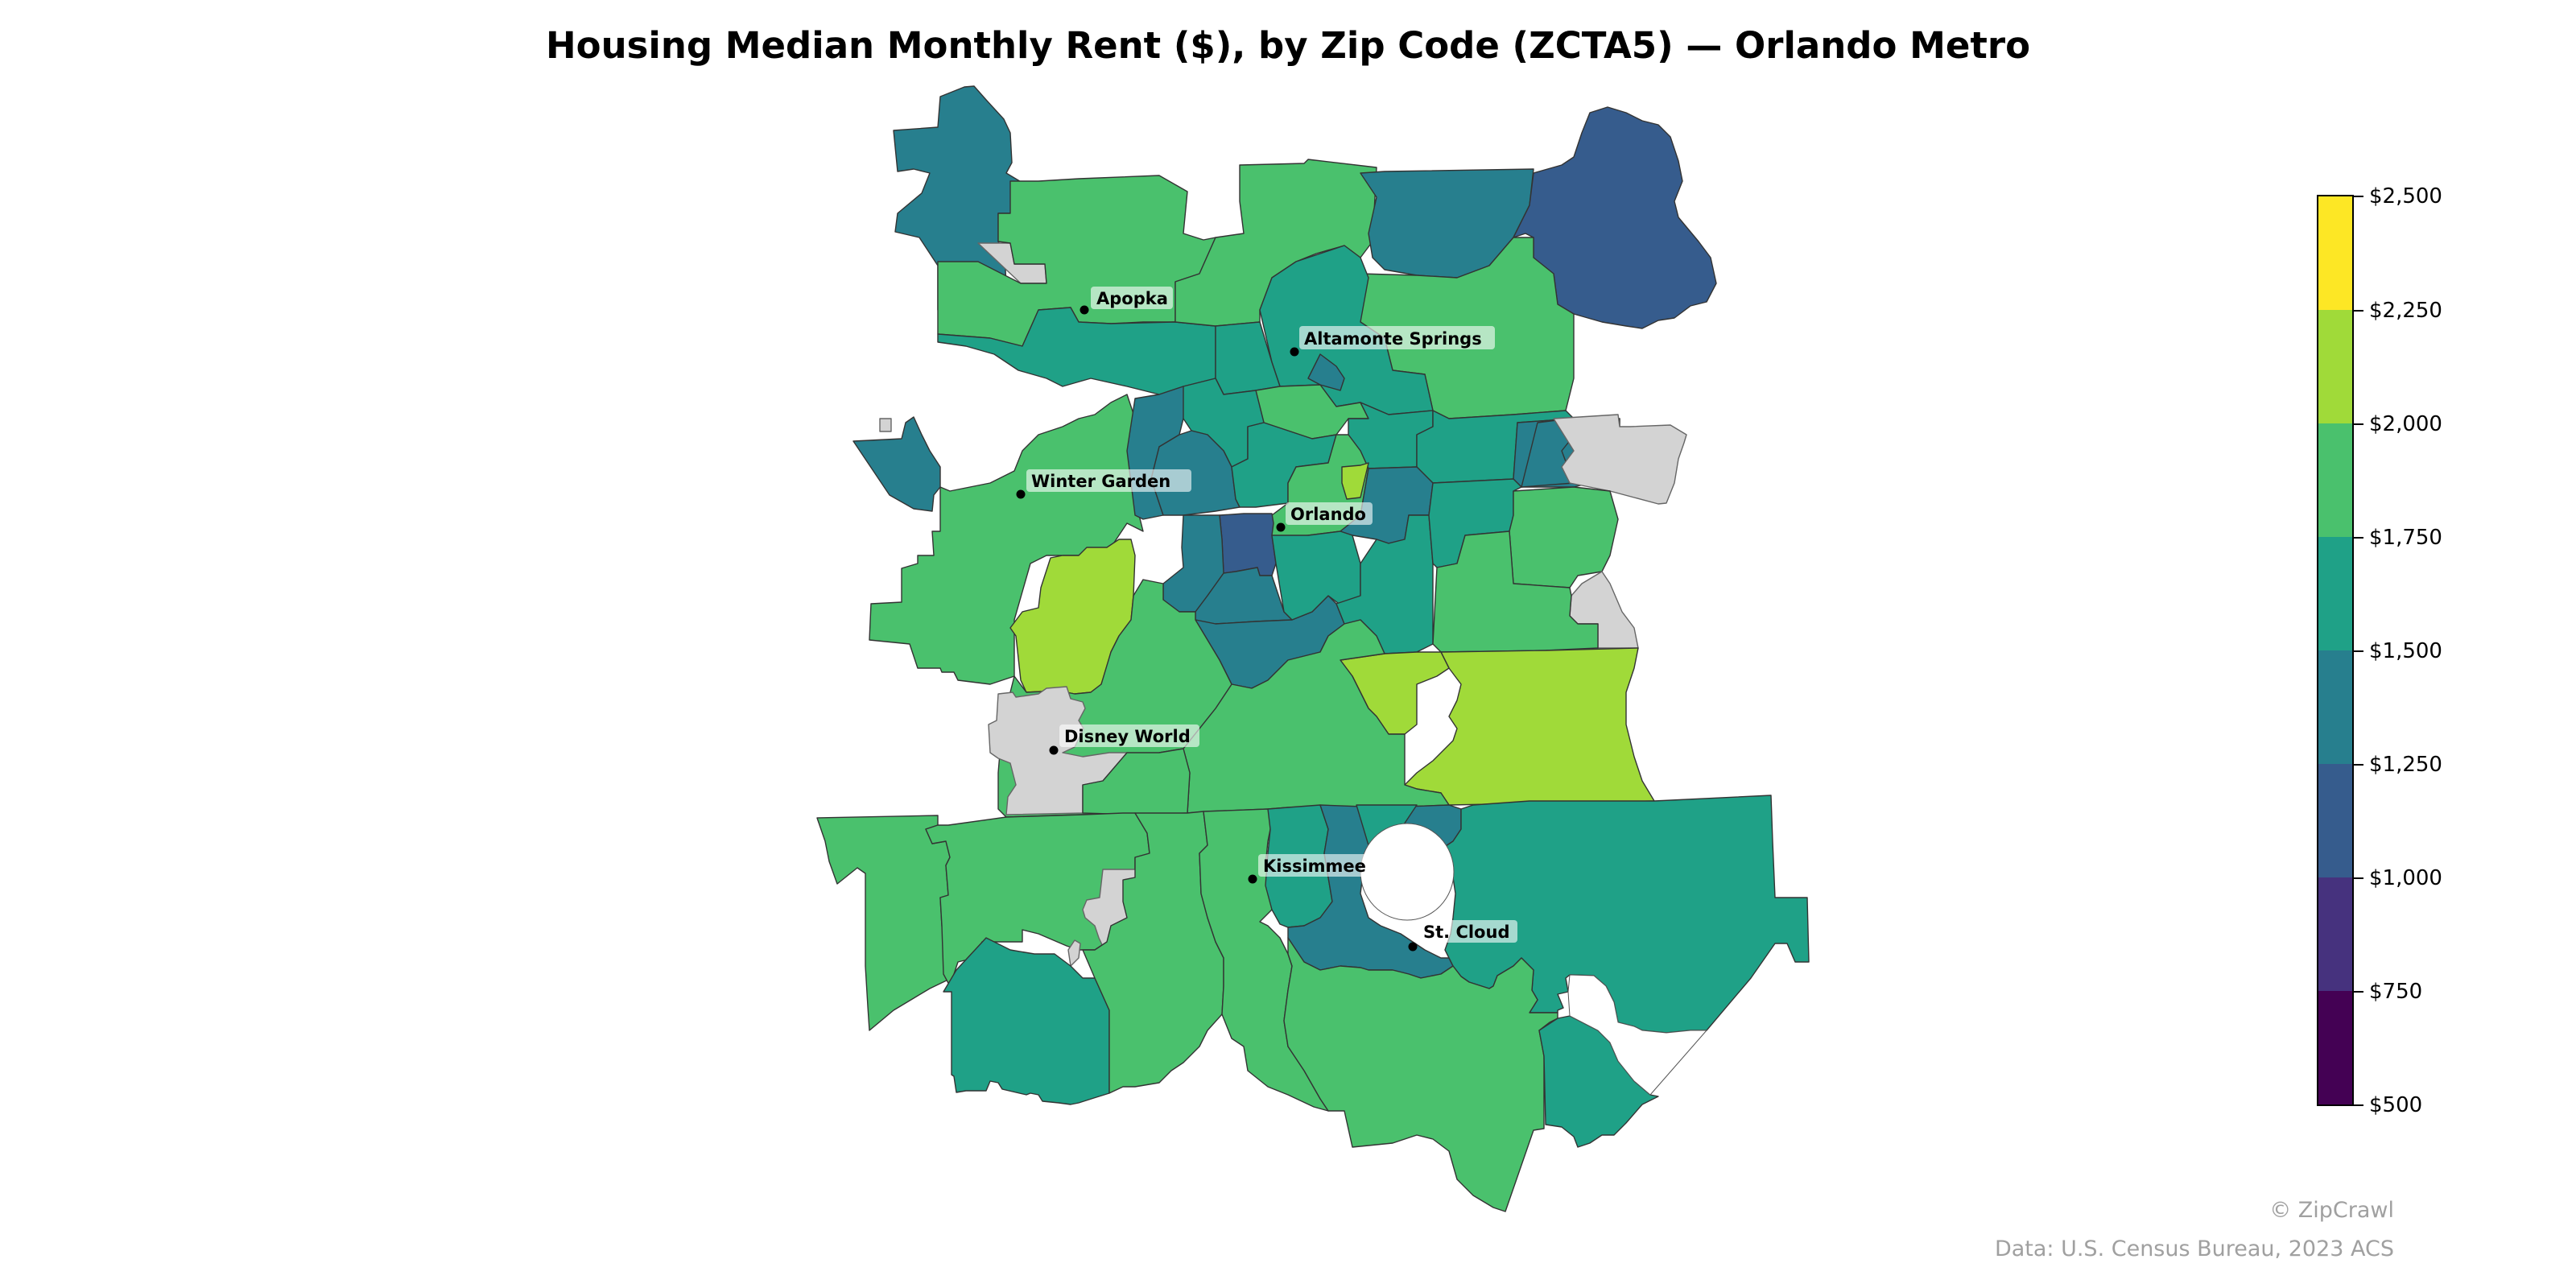  Describe the element at coordinates (2335, 480) in the screenshot. I see `colorbar-bin-1750-2000` at that location.